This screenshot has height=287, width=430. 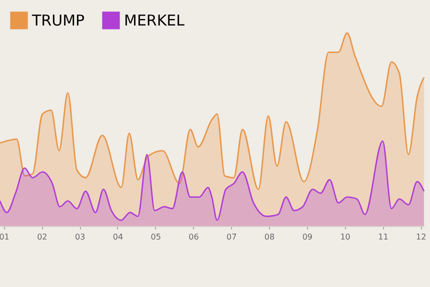 What do you see at coordinates (345, 237) in the screenshot?
I see `x-tick-label: 10` at bounding box center [345, 237].